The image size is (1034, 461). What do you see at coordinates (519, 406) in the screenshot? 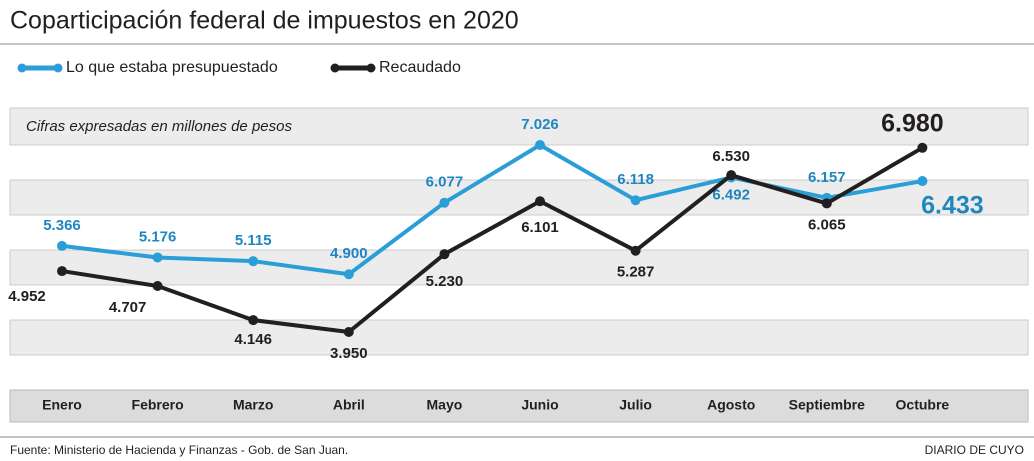
I see `category-band` at bounding box center [519, 406].